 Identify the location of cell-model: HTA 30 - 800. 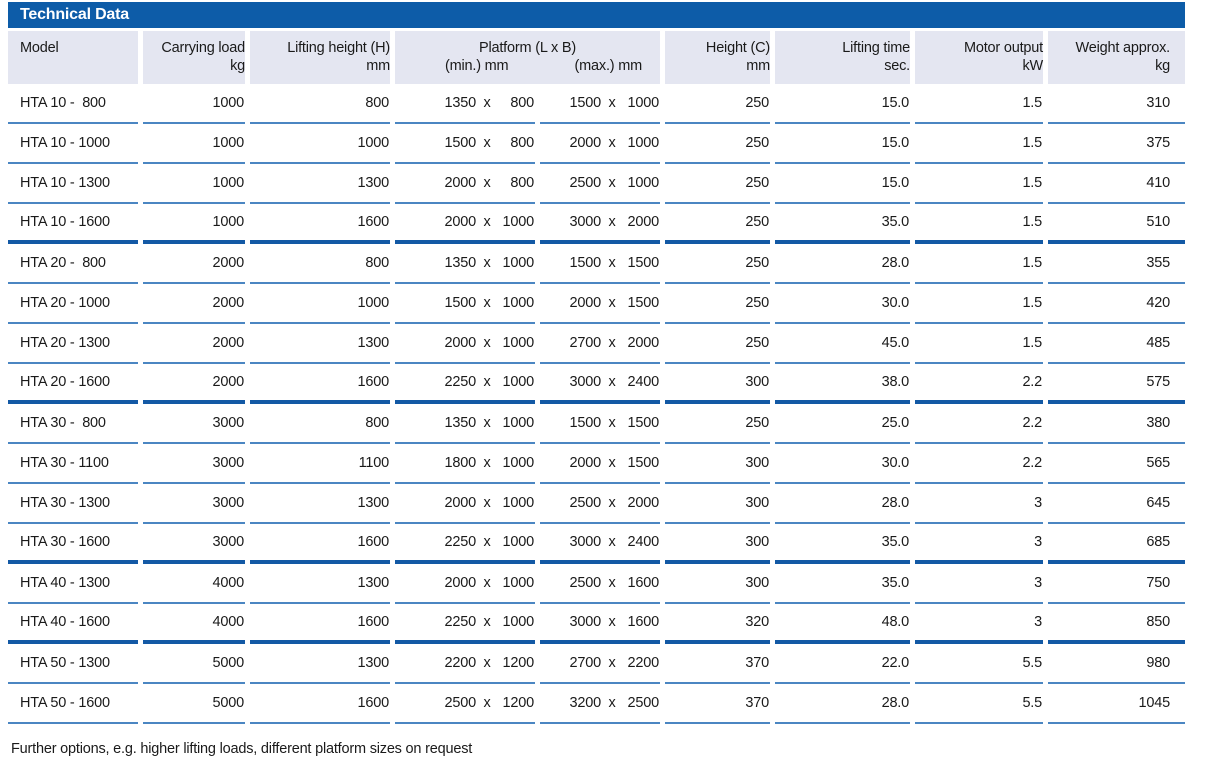
(73, 424).